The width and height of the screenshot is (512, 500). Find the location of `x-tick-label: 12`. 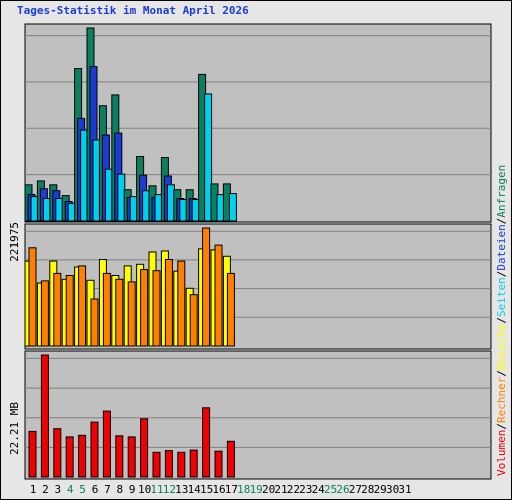

x-tick-label: 12 is located at coordinates (169, 489).